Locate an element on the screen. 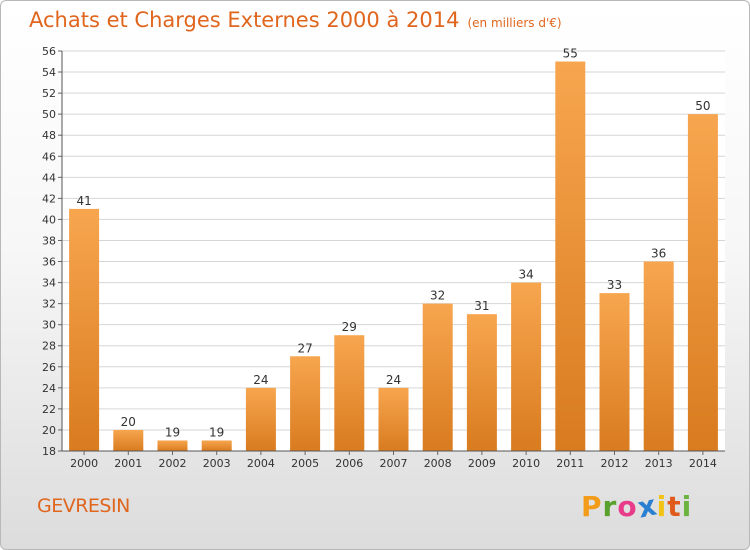  data-label-2002: 19 is located at coordinates (172, 432).